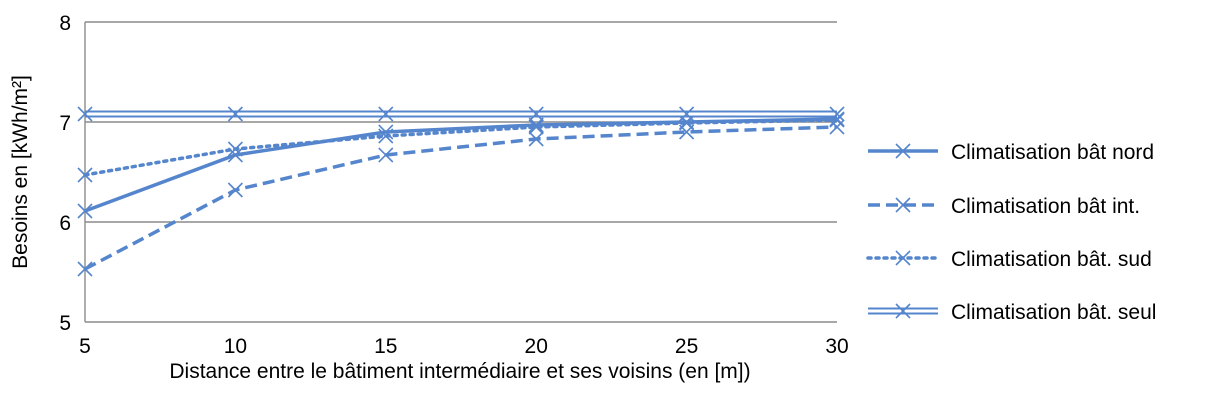 The image size is (1224, 414). Describe the element at coordinates (461, 147) in the screenshot. I see `series-3-line` at that location.